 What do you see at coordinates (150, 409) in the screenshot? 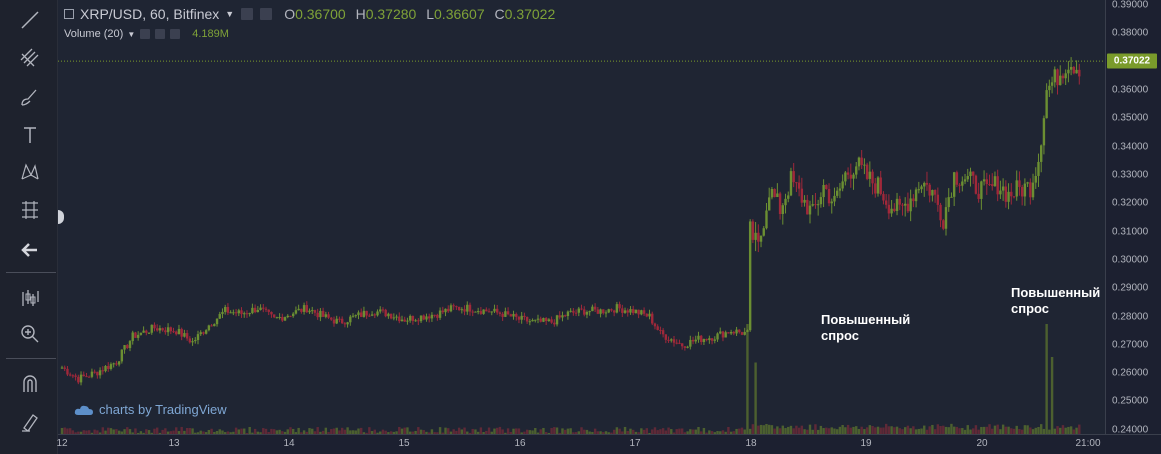
I see `tradingview-watermark: charts by TradingView` at bounding box center [150, 409].